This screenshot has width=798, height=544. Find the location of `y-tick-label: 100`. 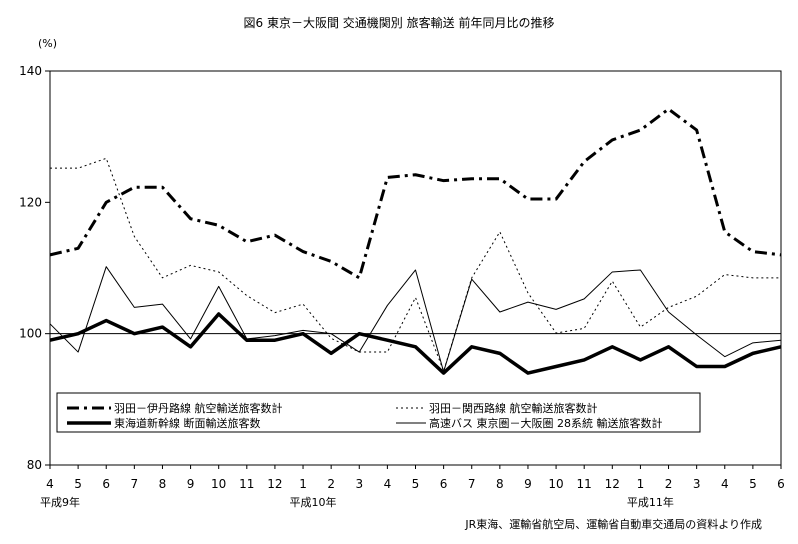

y-tick-label: 100 is located at coordinates (30, 334).